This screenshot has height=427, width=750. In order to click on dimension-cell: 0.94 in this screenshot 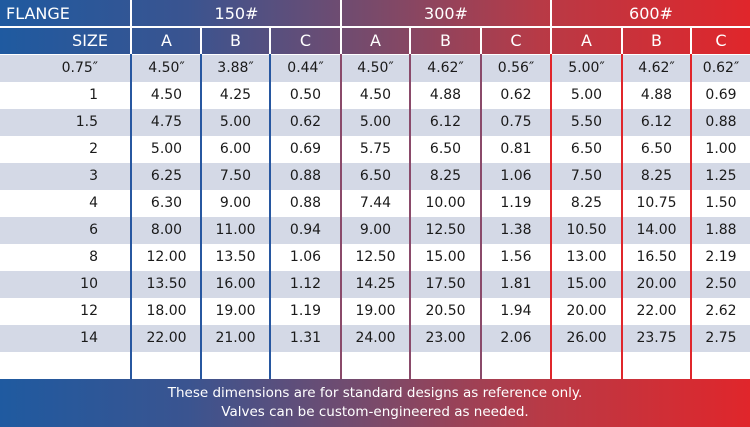, I will do `click(305, 230)`.